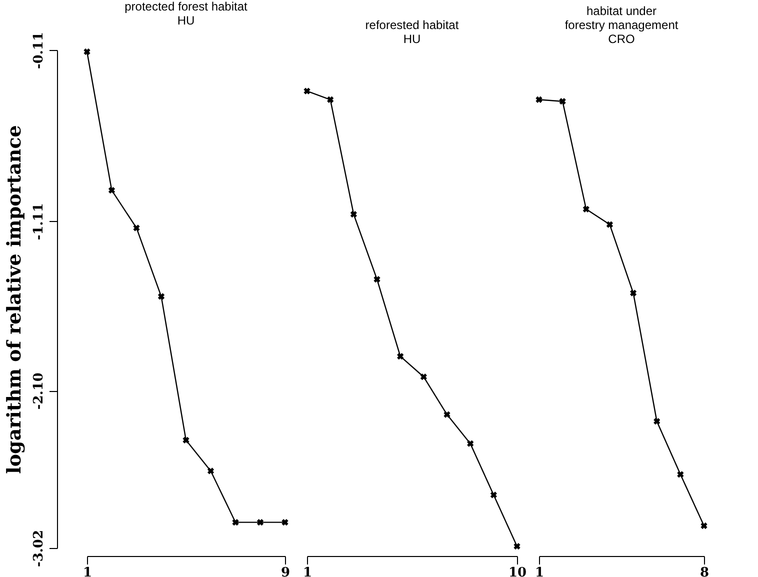  I want to click on chart-title: reforested habitat HU, so click(412, 32).